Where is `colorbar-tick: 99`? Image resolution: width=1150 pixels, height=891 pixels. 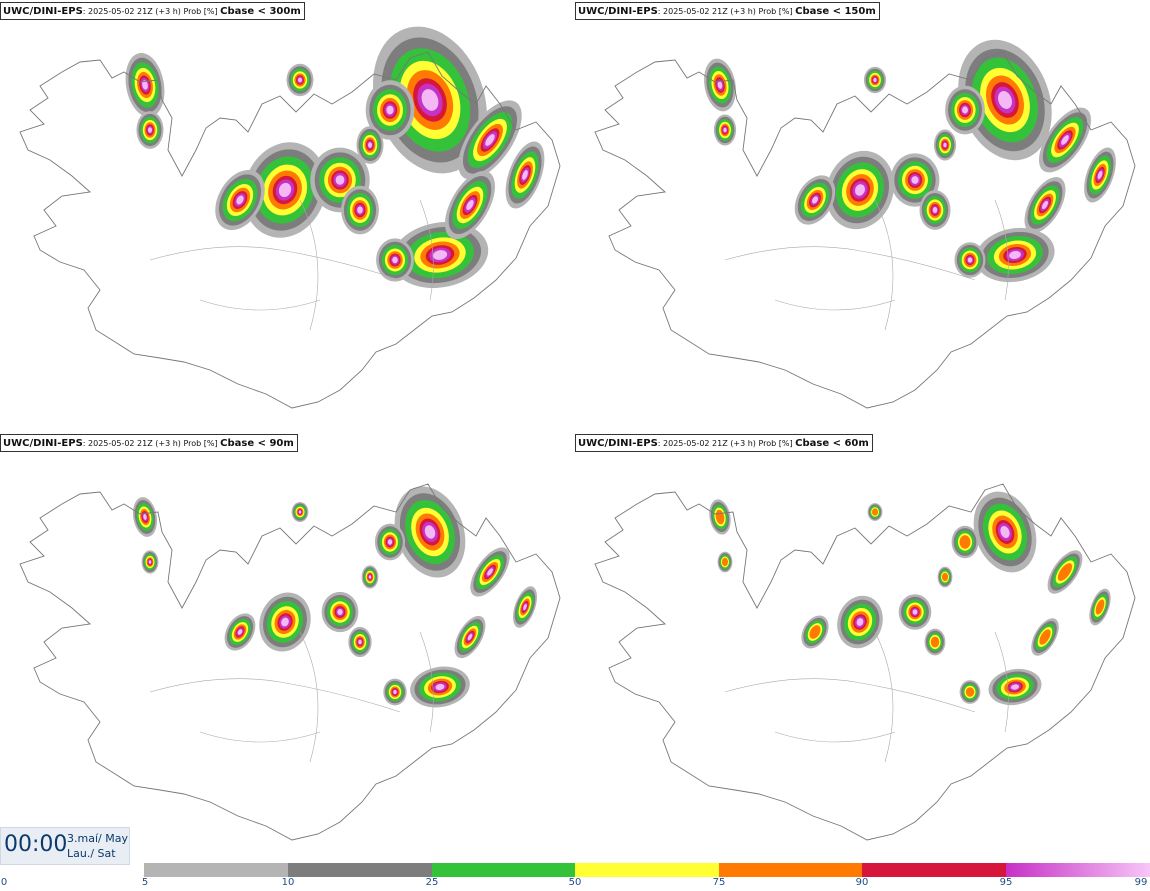
colorbar-tick: 99 is located at coordinates (1141, 882).